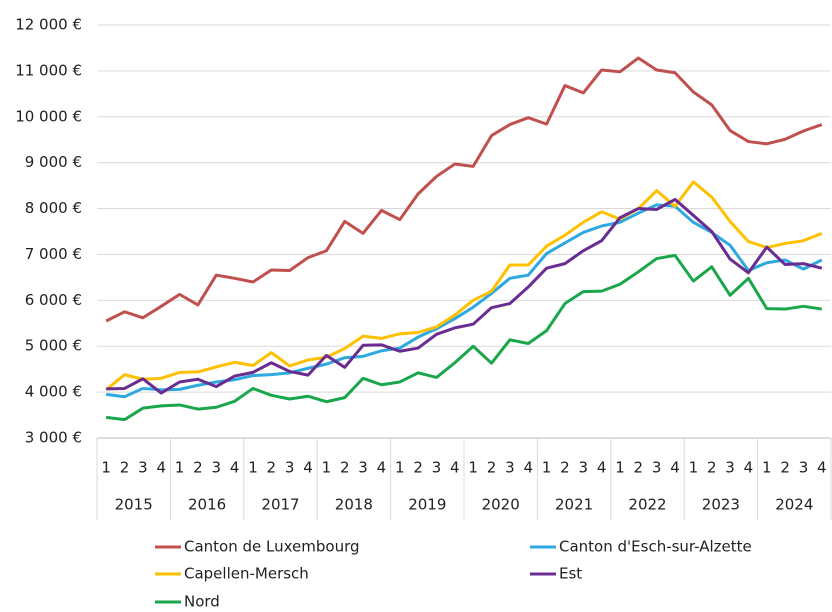 This screenshot has width=832, height=612. Describe the element at coordinates (53, 162) in the screenshot. I see `y-tick-label: 9 000 €` at that location.